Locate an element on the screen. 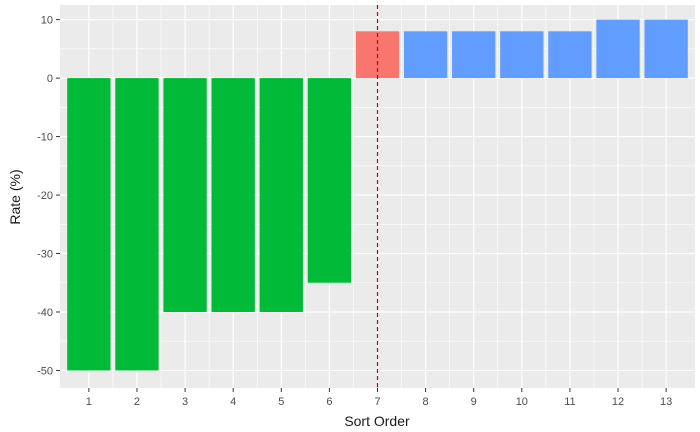 This screenshot has width=700, height=432. y-tick-label: -40 is located at coordinates (45, 313).